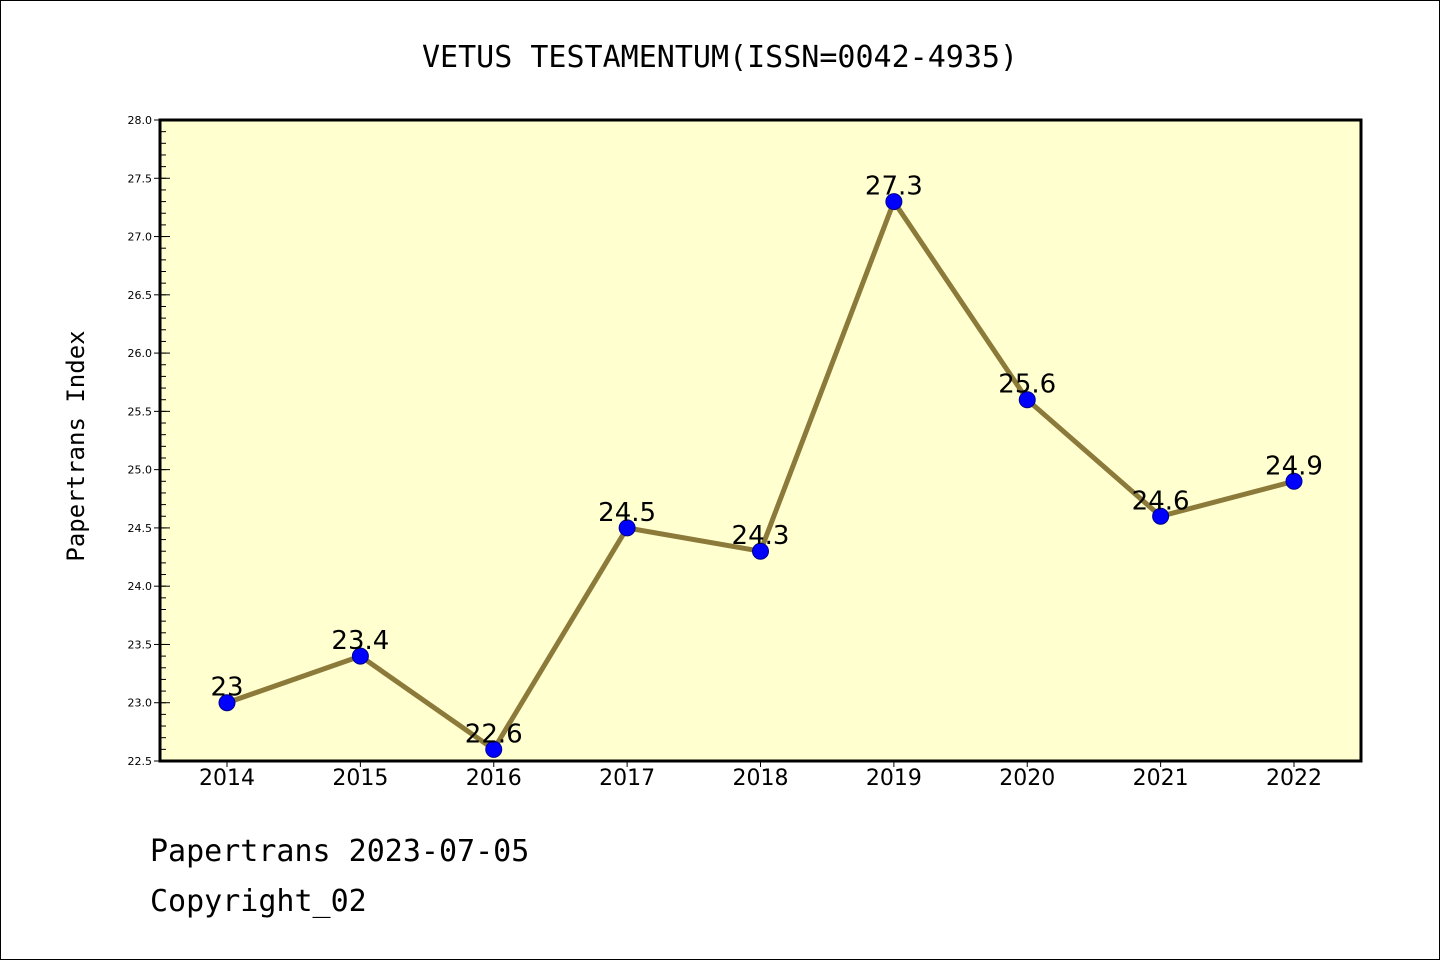 This screenshot has height=960, width=1440. I want to click on data-label: 24.3, so click(761, 536).